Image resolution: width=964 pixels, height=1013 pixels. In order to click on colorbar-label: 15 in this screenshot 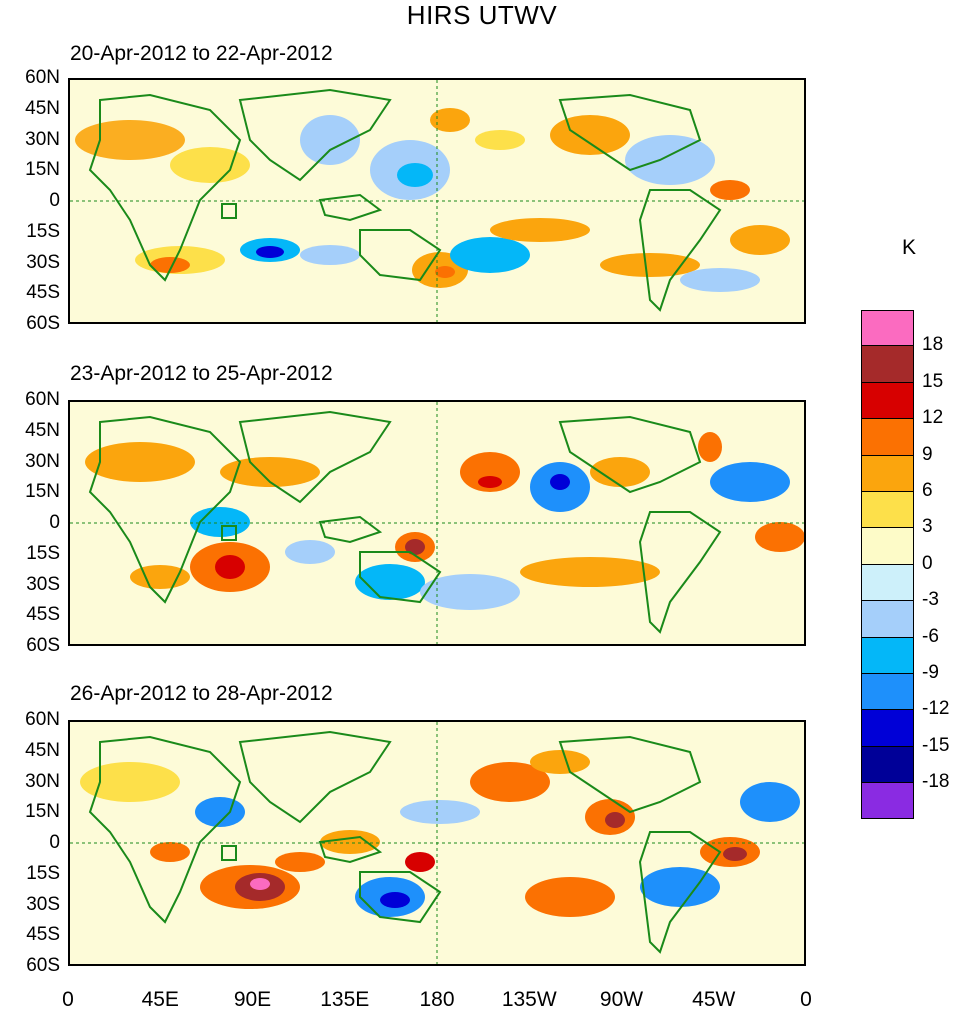, I will do `click(933, 381)`.